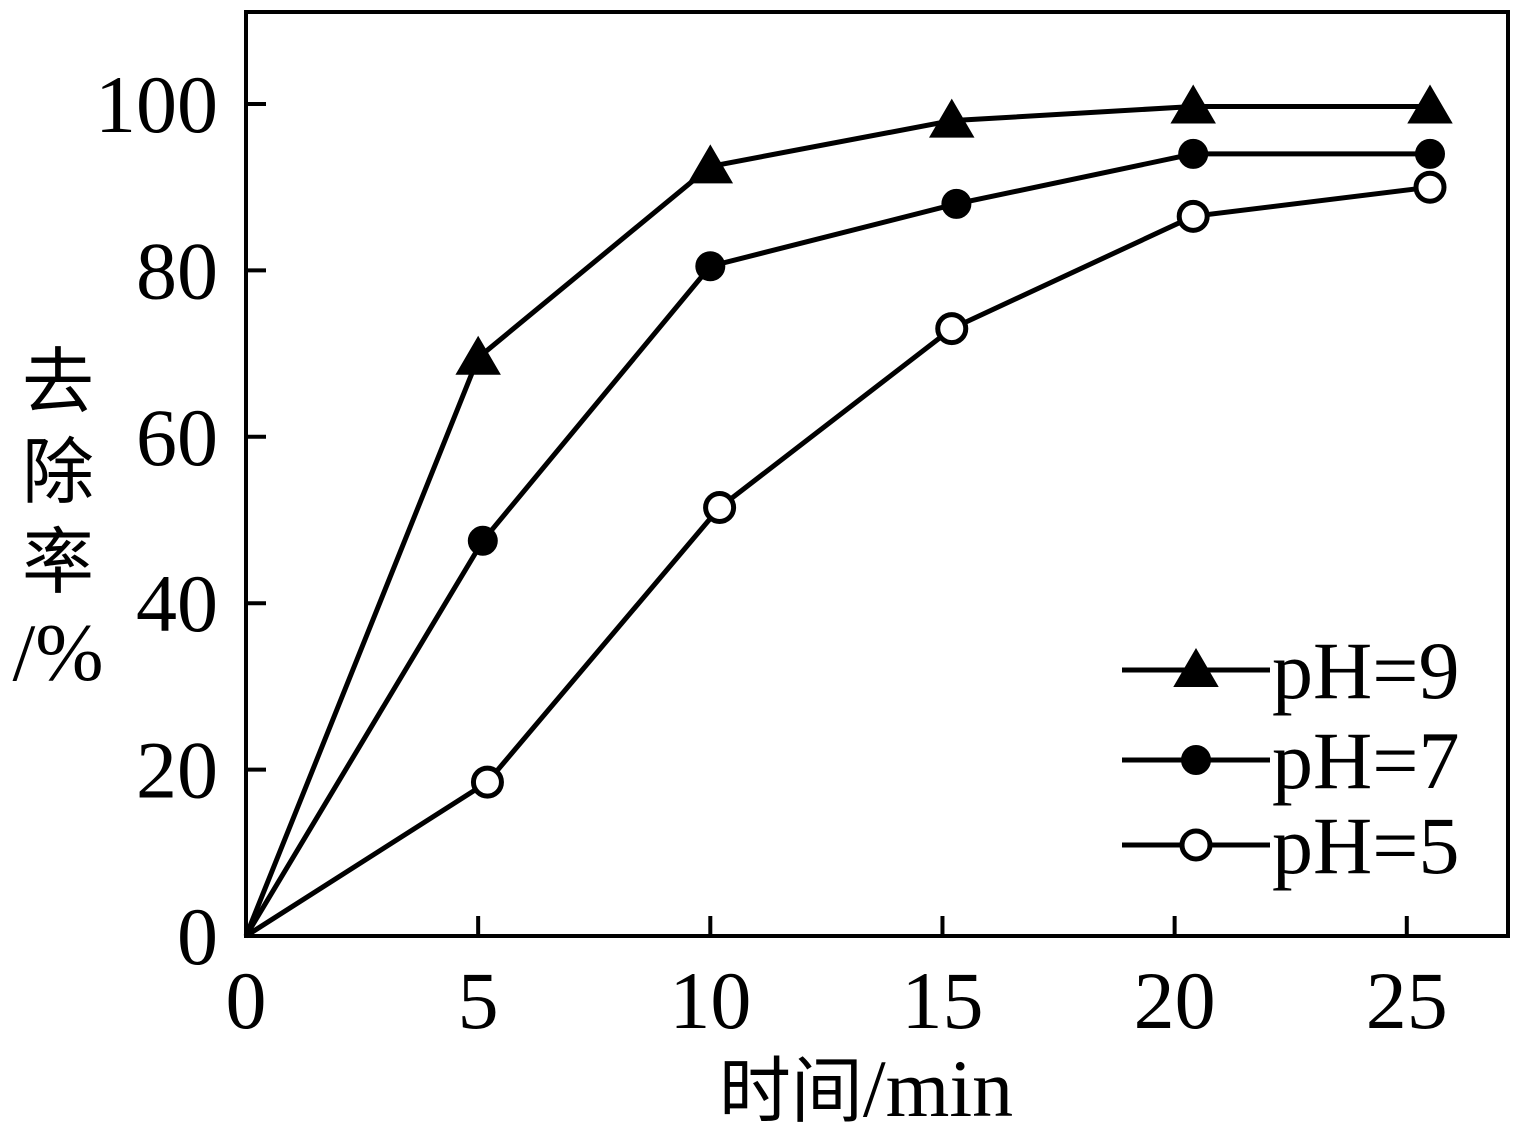 The image size is (1518, 1136). I want to click on legend-item: pH=9, so click(1290, 670).